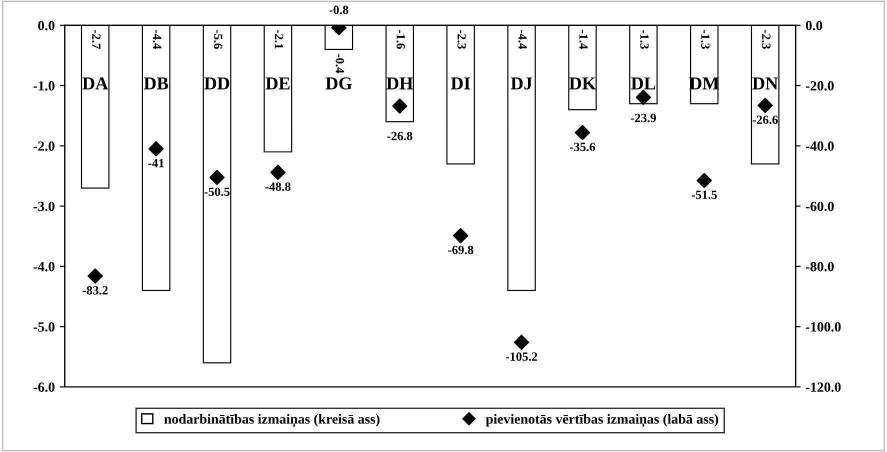  I want to click on x-tick-label: DN, so click(765, 83).